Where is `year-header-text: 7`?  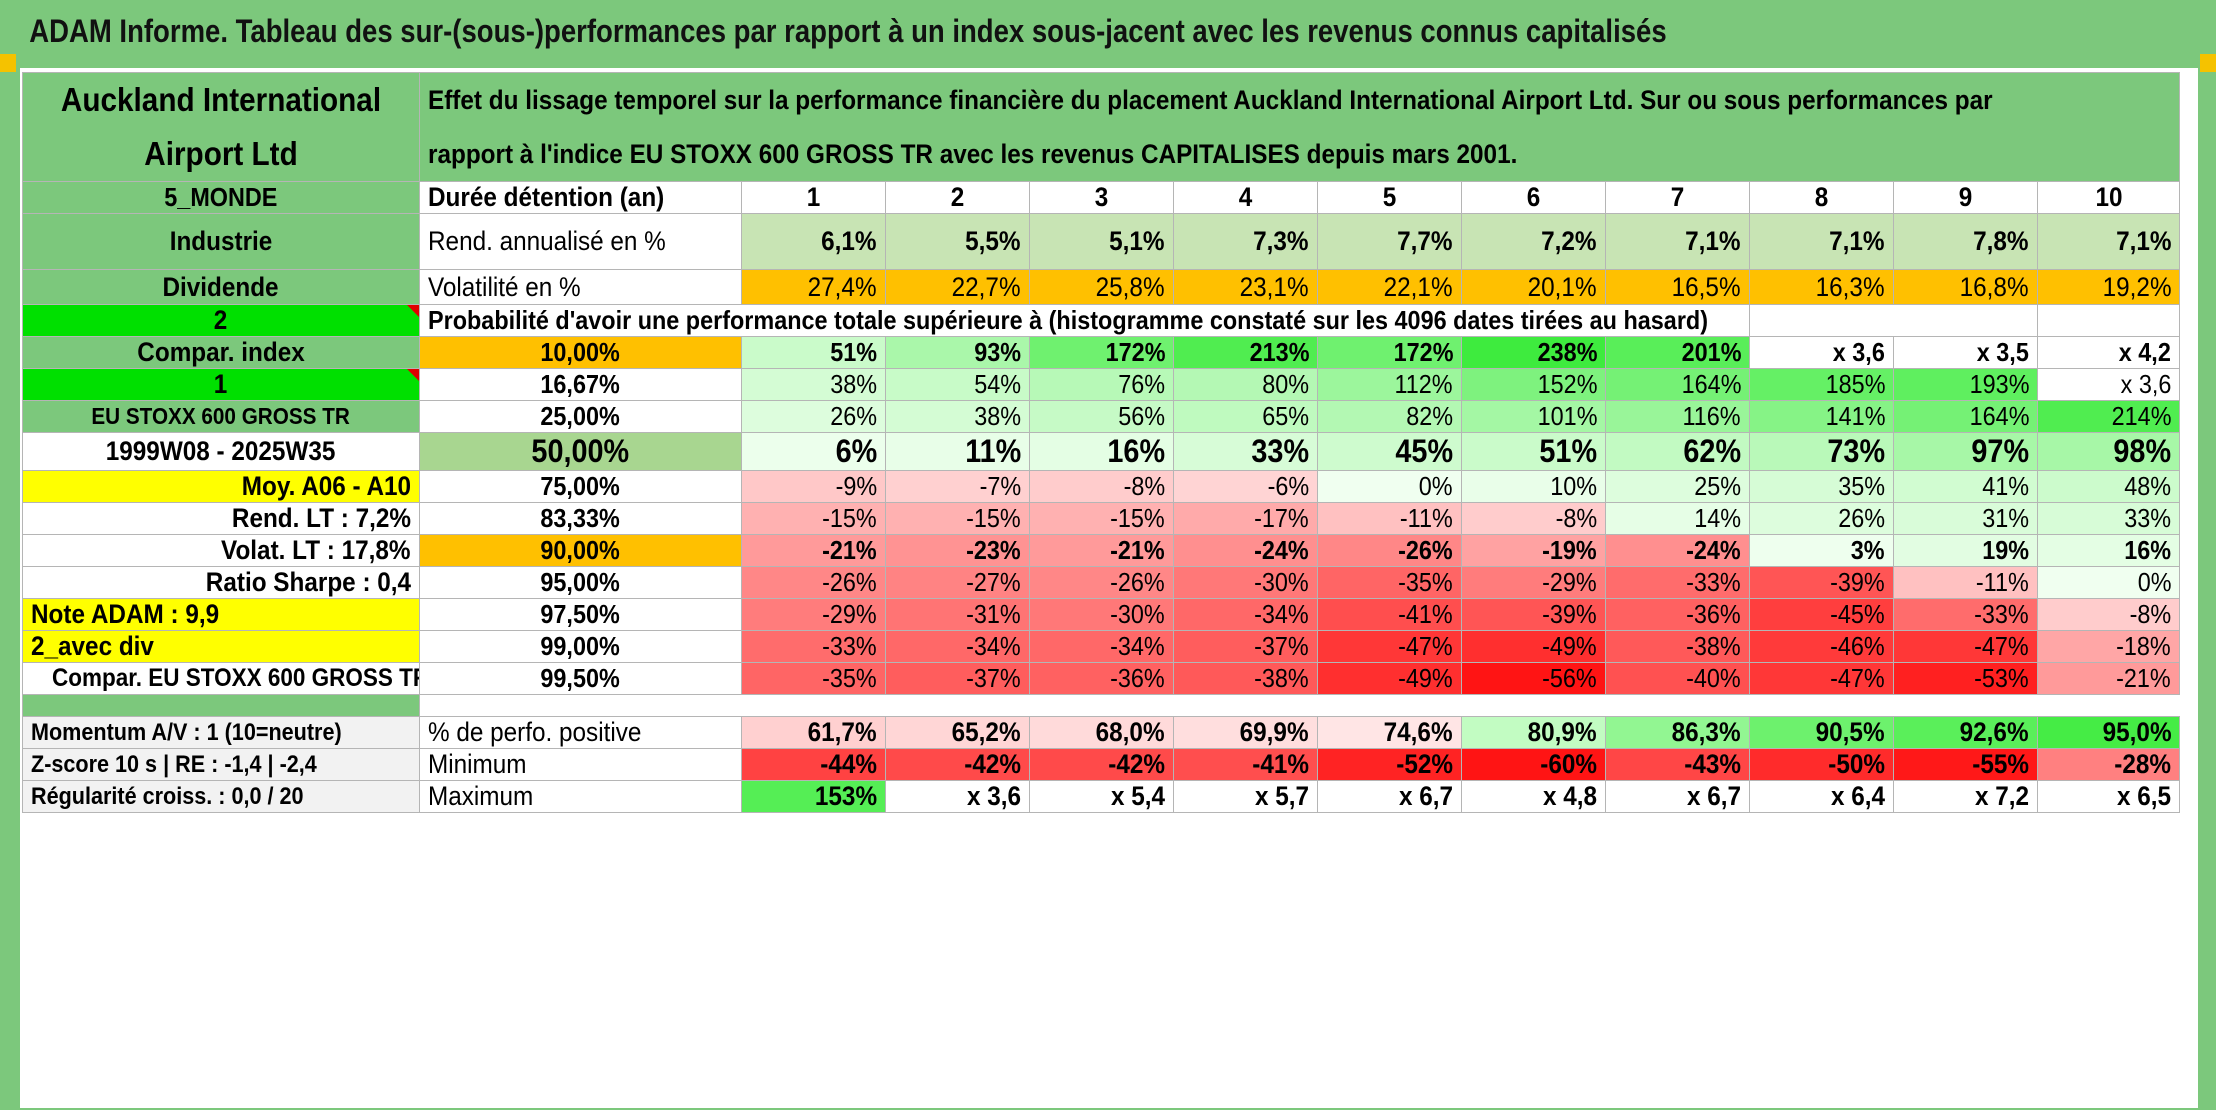
year-header-text: 7 is located at coordinates (1677, 197).